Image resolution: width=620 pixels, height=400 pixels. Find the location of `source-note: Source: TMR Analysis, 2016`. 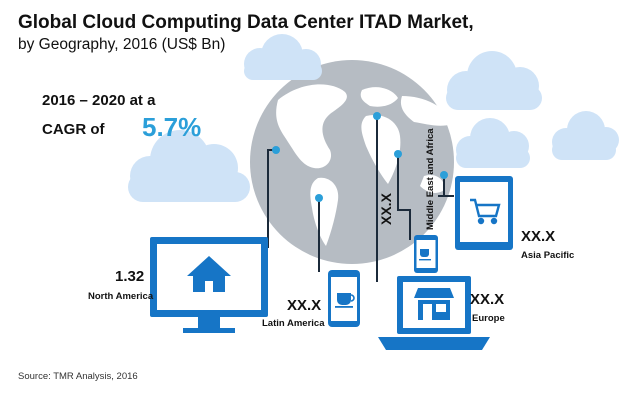

source-note: Source: TMR Analysis, 2016 is located at coordinates (78, 376).